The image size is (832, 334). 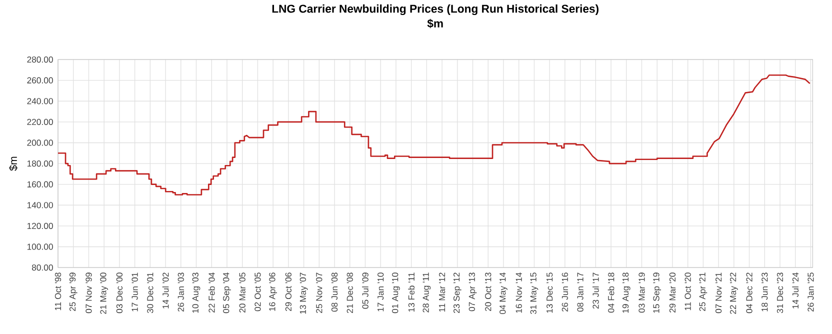 I want to click on x-tick-label: 20 Mar '05, so click(x=242, y=292).